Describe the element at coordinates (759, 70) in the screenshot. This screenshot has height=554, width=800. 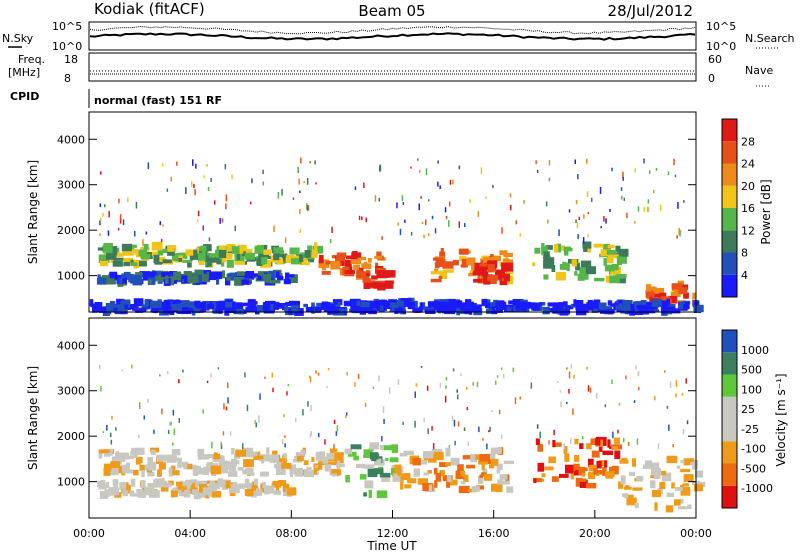
I see `nave-label: Nave` at that location.